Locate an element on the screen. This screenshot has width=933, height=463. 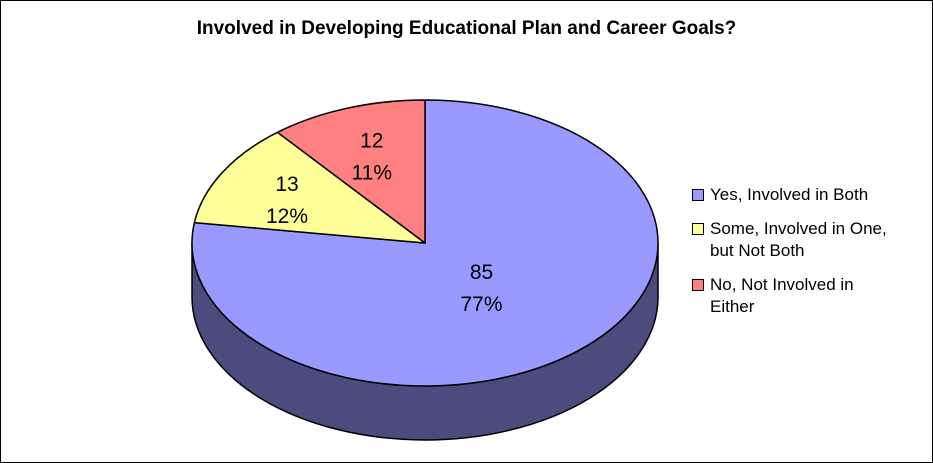
legend-label-line: Yes, Involved in Both is located at coordinates (789, 194).